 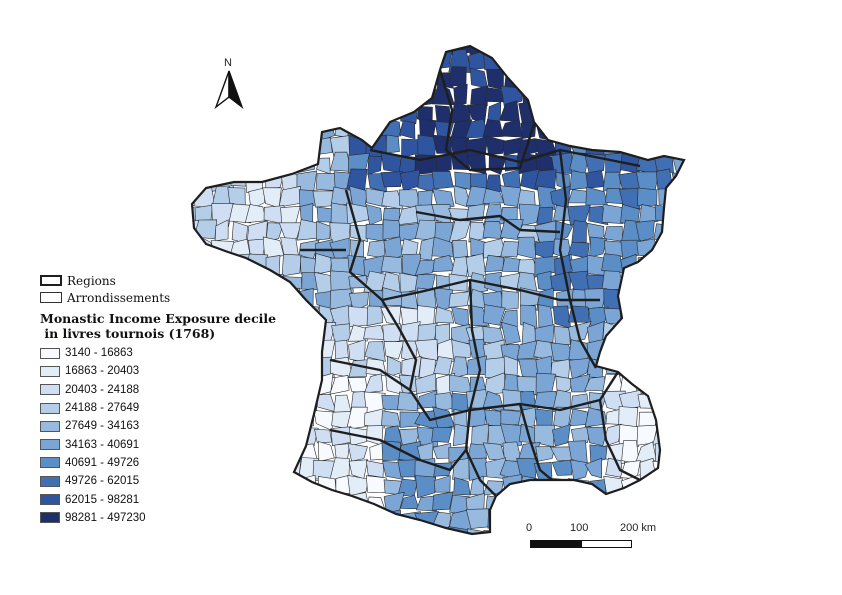 What do you see at coordinates (102, 444) in the screenshot?
I see `legend-class-label: 34163 - 40691` at bounding box center [102, 444].